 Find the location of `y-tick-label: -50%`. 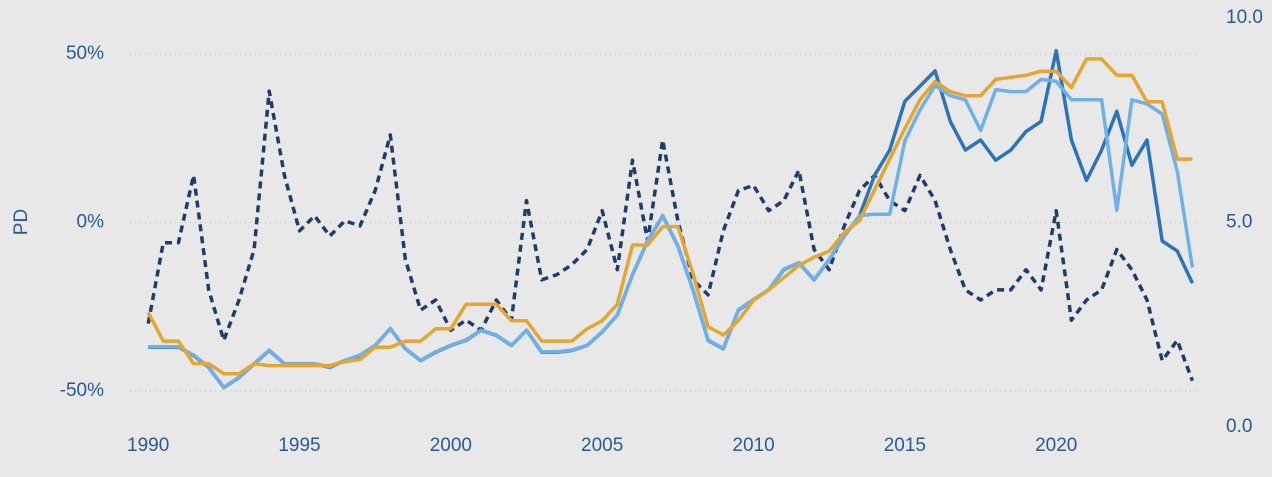

y-tick-label: -50% is located at coordinates (82, 390).